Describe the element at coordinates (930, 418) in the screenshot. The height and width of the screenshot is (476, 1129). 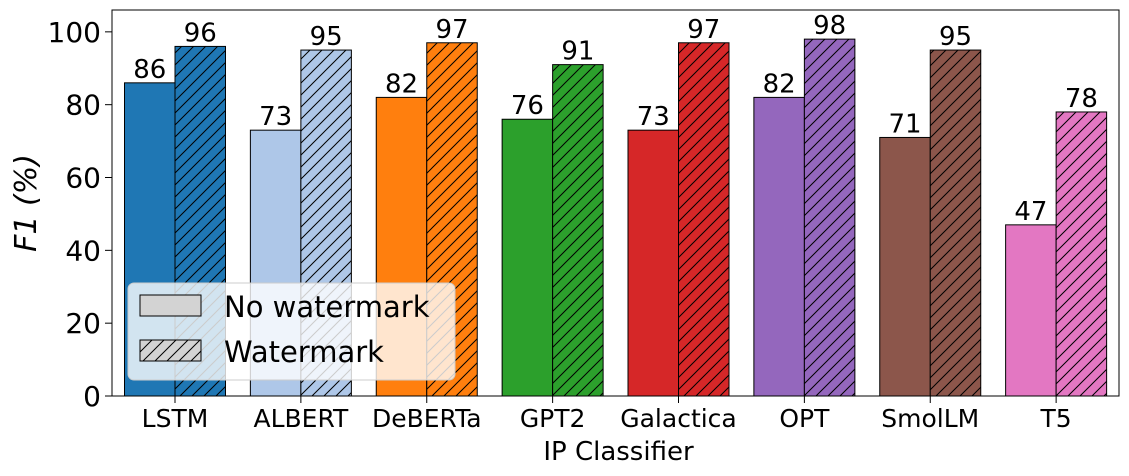
I see `x-tick-label-smollm: SmolLM` at that location.